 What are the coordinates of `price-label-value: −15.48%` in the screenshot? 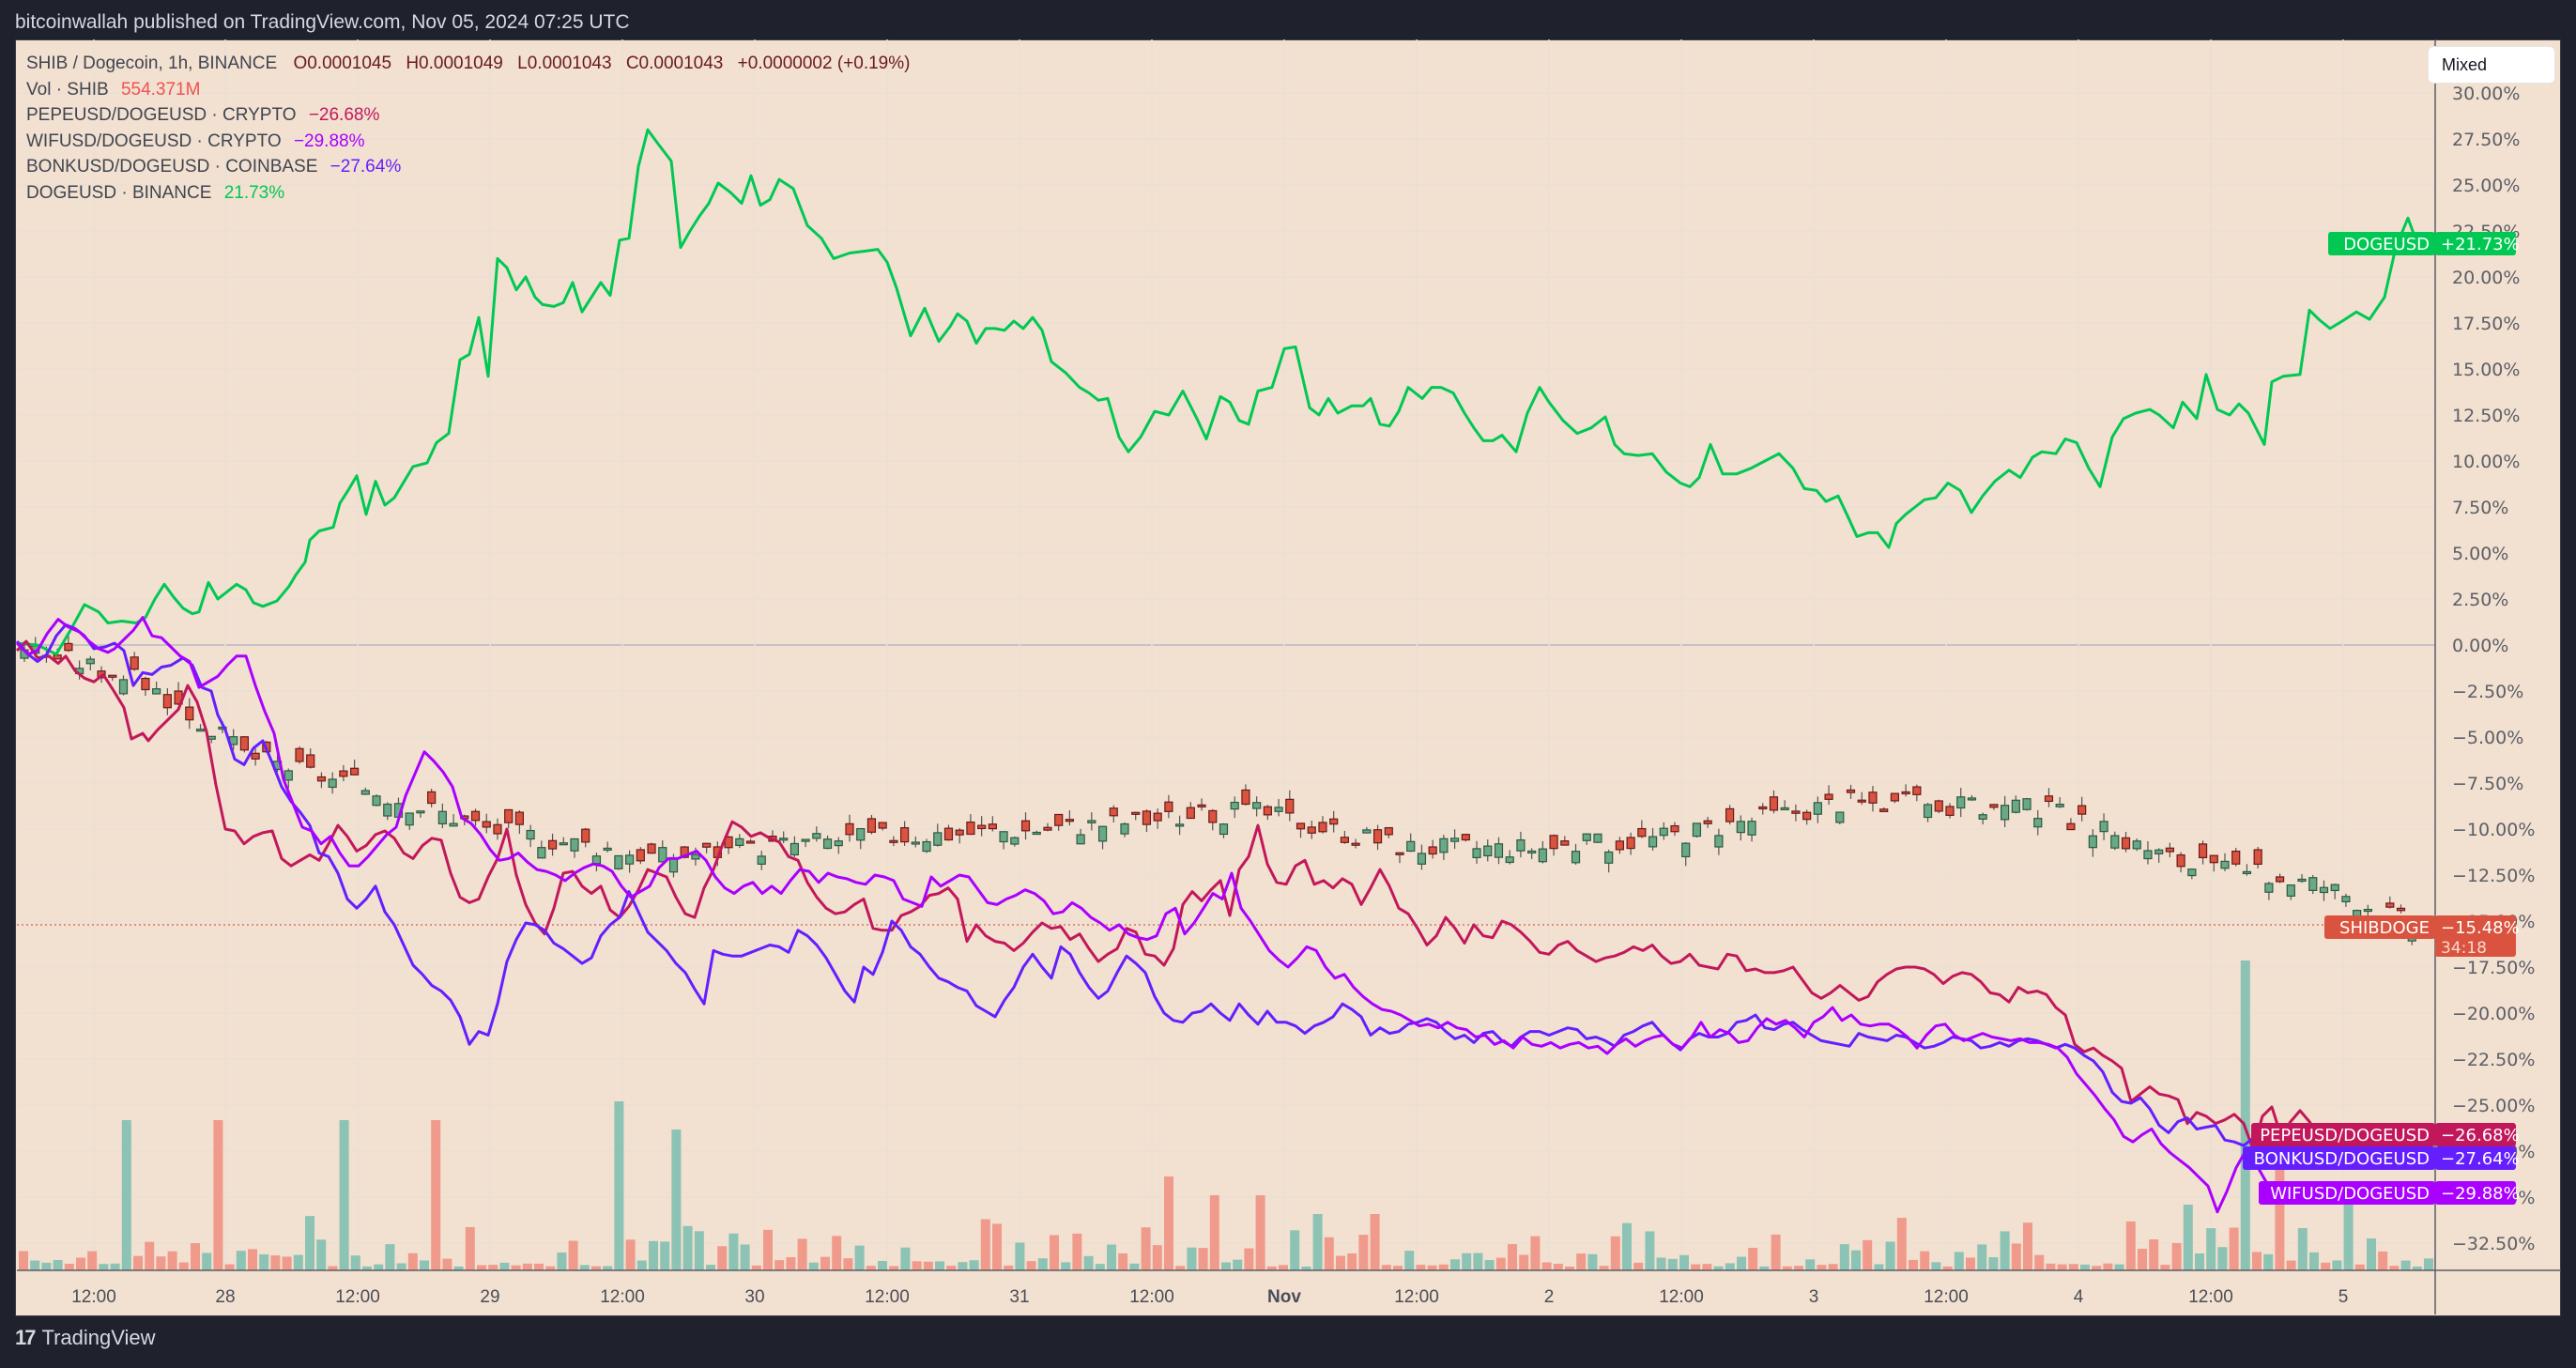 It's located at (2481, 928).